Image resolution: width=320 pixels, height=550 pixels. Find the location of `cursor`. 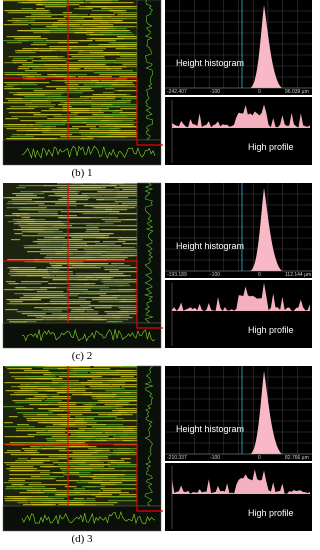

cursor is located at coordinates (149, 112).